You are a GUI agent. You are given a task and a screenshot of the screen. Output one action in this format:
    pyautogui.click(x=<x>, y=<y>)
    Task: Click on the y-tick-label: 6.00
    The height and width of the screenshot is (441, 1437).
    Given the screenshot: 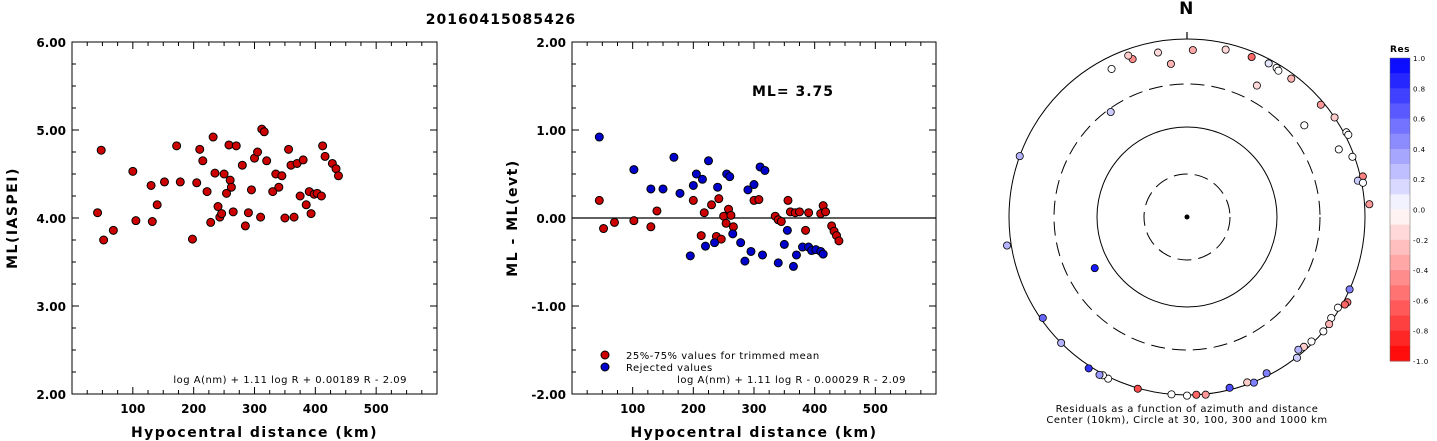 What is the action you would take?
    pyautogui.click(x=51, y=43)
    